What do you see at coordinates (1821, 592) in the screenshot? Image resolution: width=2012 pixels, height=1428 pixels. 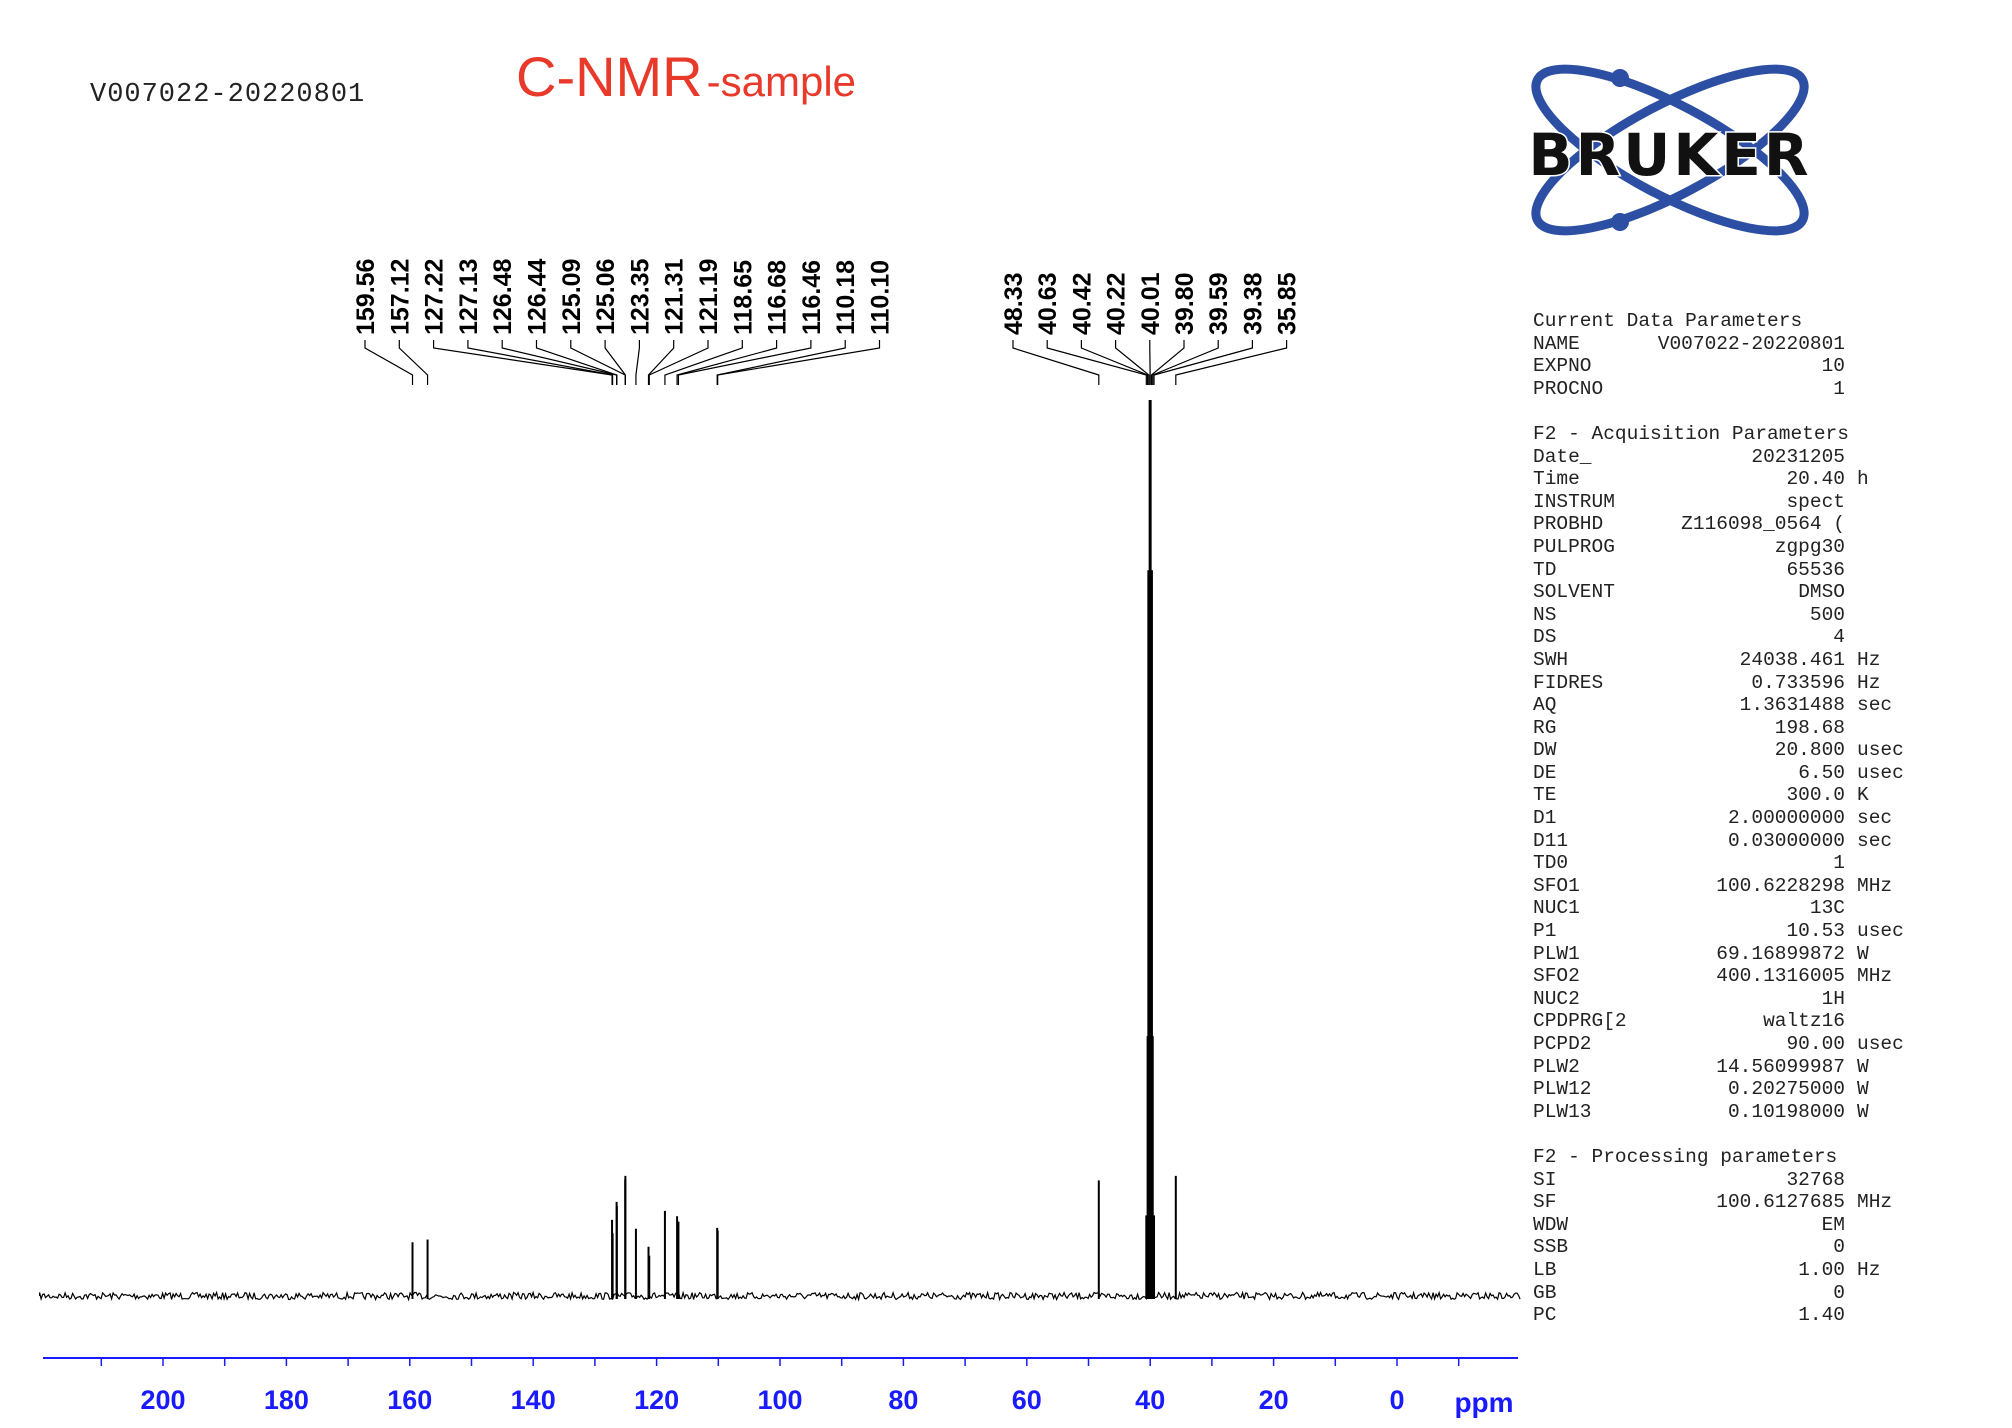 I see `parameter-value: DMSO` at bounding box center [1821, 592].